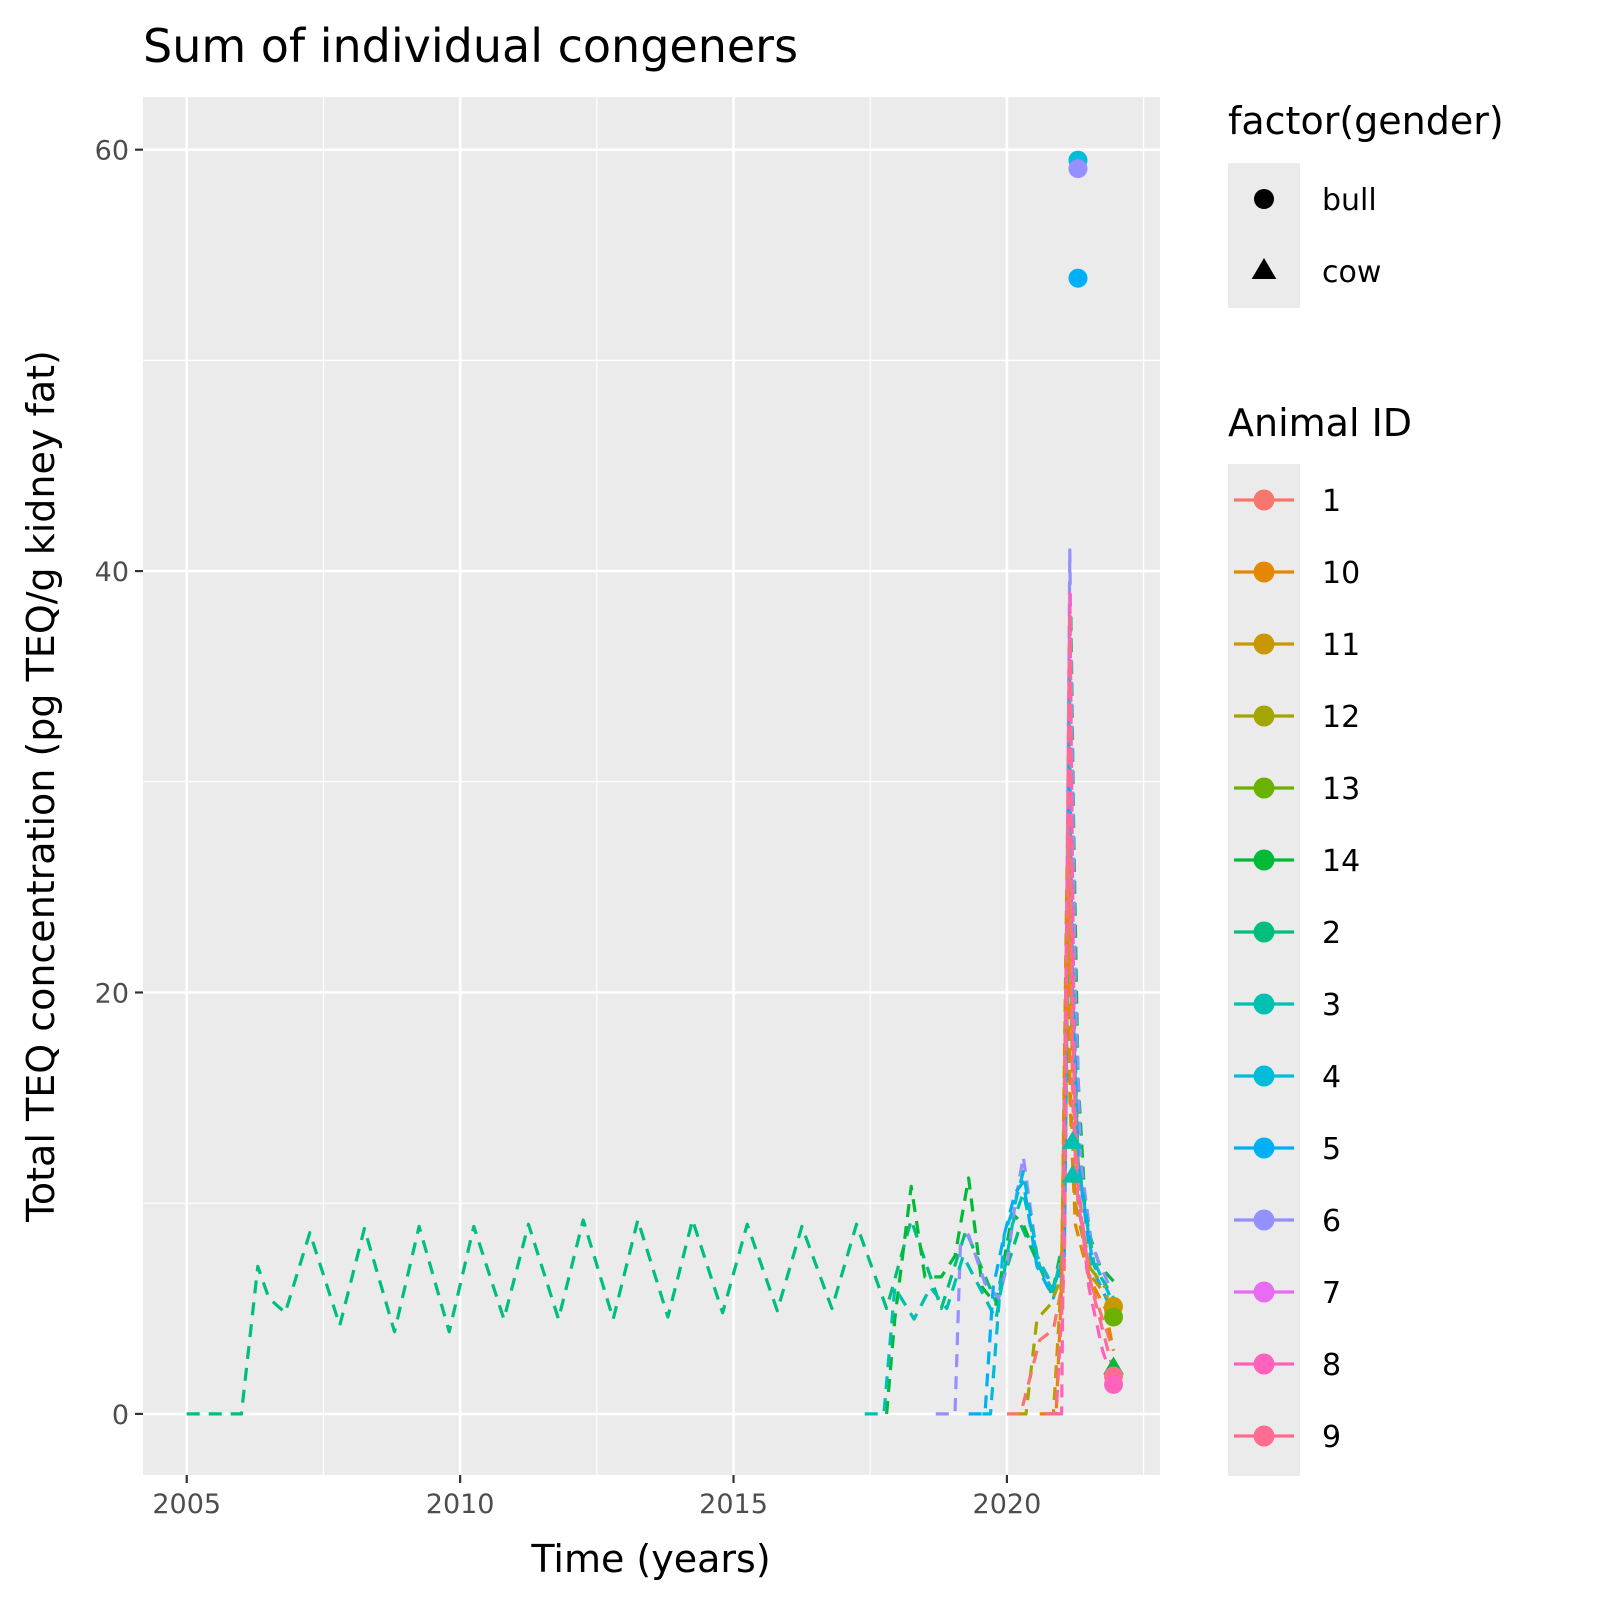 This screenshot has height=1600, width=1600. What do you see at coordinates (596, 1497) in the screenshot?
I see `x-axis: 2005 2010 2015 2020` at bounding box center [596, 1497].